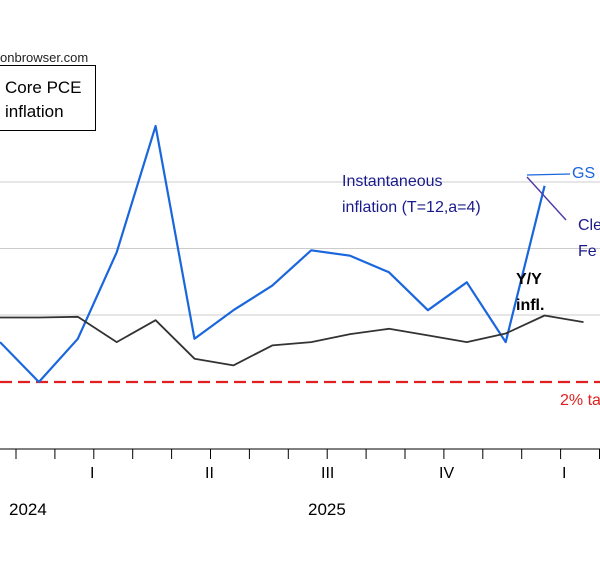 This screenshot has height=561, width=600. I want to click on title-line-1: Core PCE, so click(43, 87).